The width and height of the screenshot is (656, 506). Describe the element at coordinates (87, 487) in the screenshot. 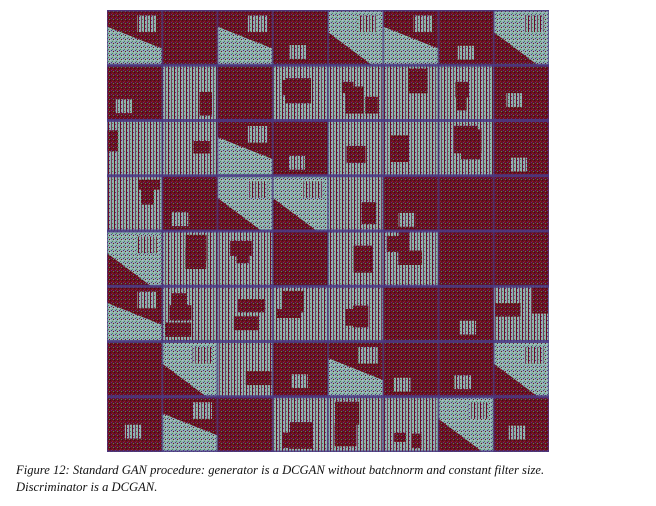

I see `caption-line-2: Discriminator is a DCGAN.` at that location.